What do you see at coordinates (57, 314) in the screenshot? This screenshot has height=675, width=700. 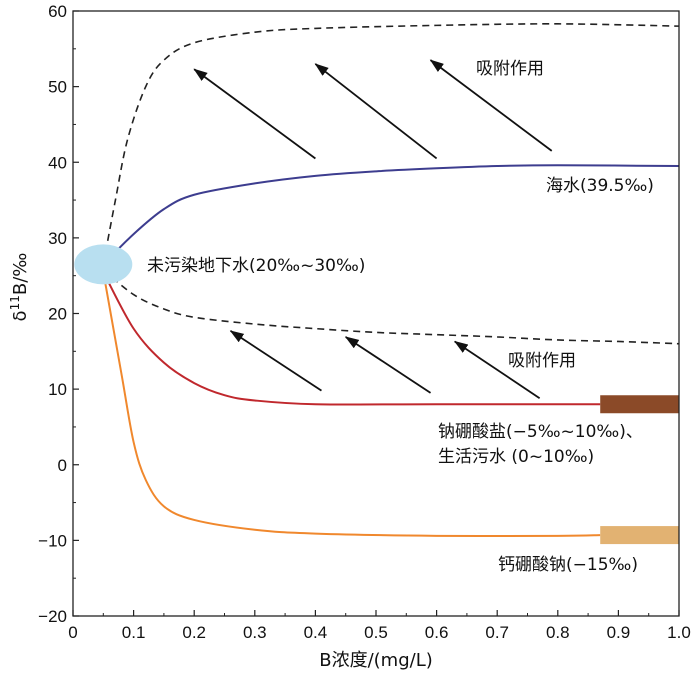 I see `y-tick-label: 20` at bounding box center [57, 314].